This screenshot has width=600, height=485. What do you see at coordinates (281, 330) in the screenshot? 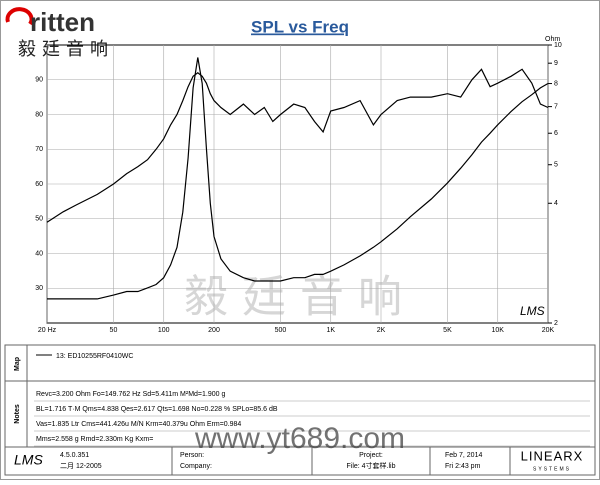
I see `x-tick-label: 500` at bounding box center [281, 330].